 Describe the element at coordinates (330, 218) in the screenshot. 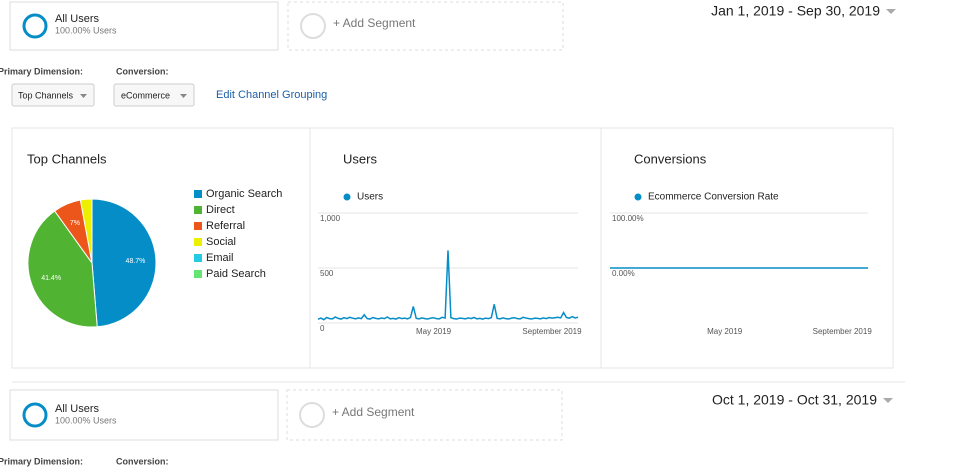

I see `y-tick-label: 1,000` at that location.